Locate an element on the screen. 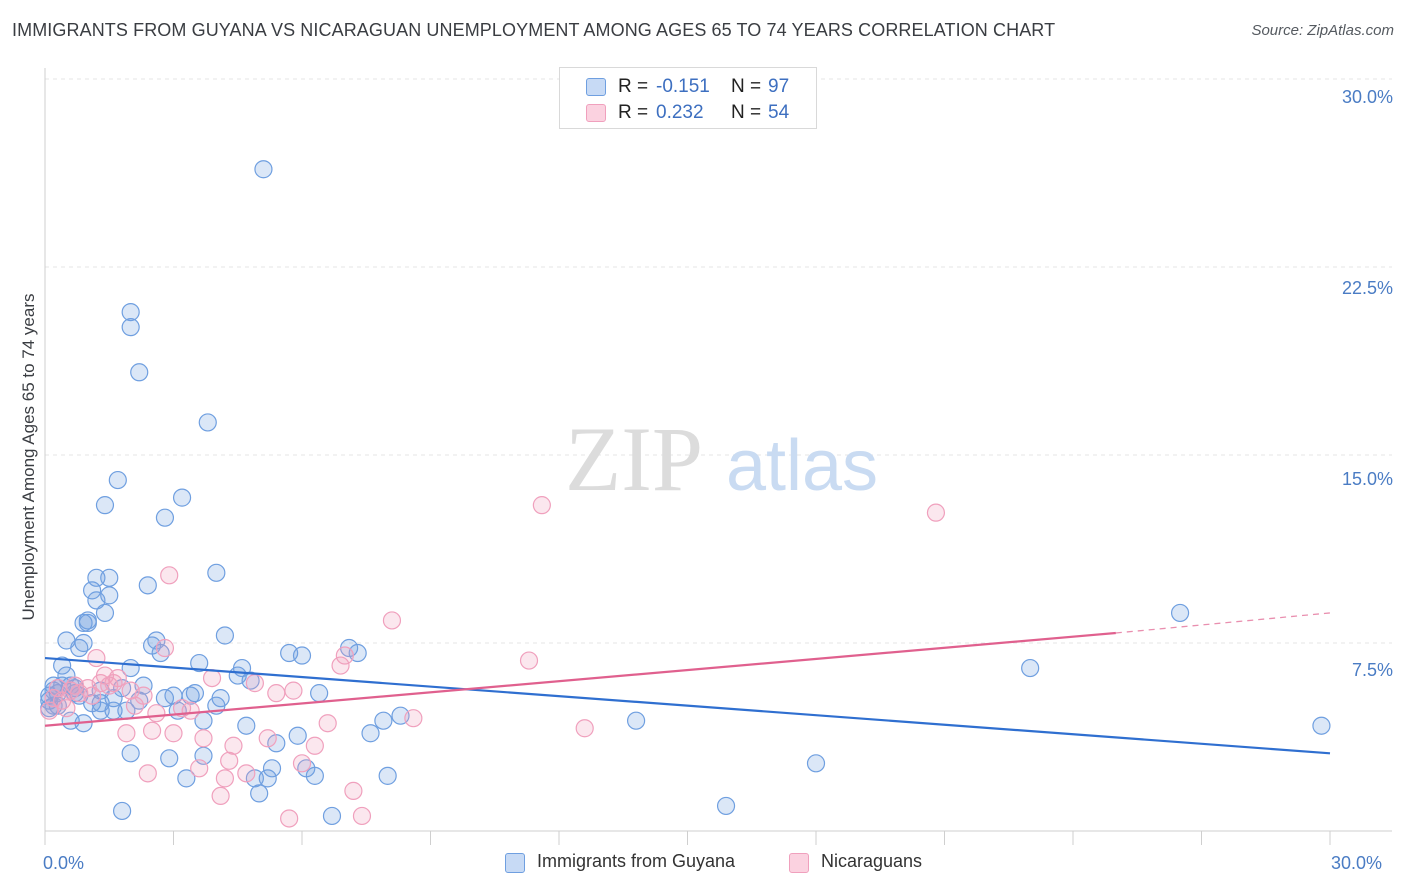 This screenshot has width=1406, height=892. legend-label: Nicaraguans is located at coordinates (872, 861).